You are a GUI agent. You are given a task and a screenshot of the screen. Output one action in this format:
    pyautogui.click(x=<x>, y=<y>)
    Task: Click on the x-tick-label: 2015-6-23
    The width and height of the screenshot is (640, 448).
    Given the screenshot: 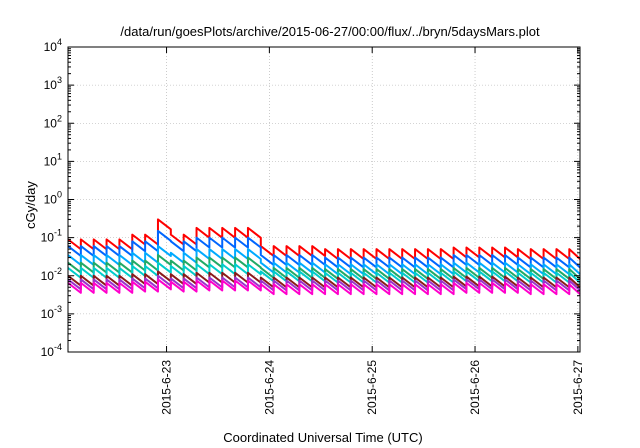 What is the action you would take?
    pyautogui.click(x=167, y=387)
    